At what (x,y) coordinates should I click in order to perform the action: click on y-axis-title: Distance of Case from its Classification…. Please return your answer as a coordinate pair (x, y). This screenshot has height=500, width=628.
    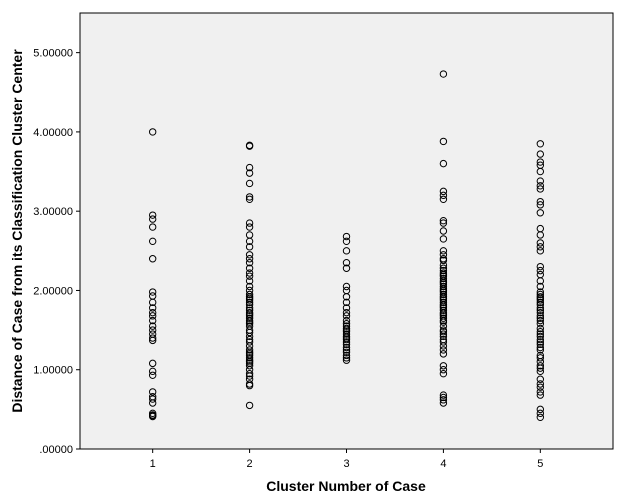
    Looking at the image, I should click on (17, 231).